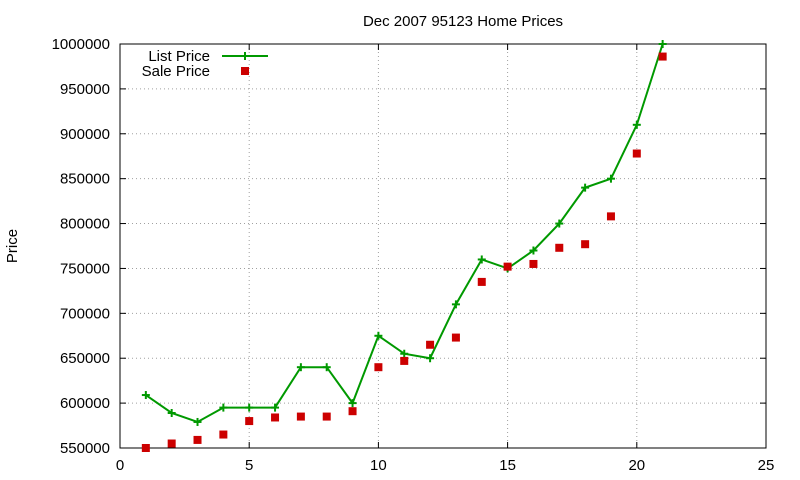 The image size is (800, 480). Describe the element at coordinates (85, 134) in the screenshot. I see `y-tick-label: 900000` at that location.